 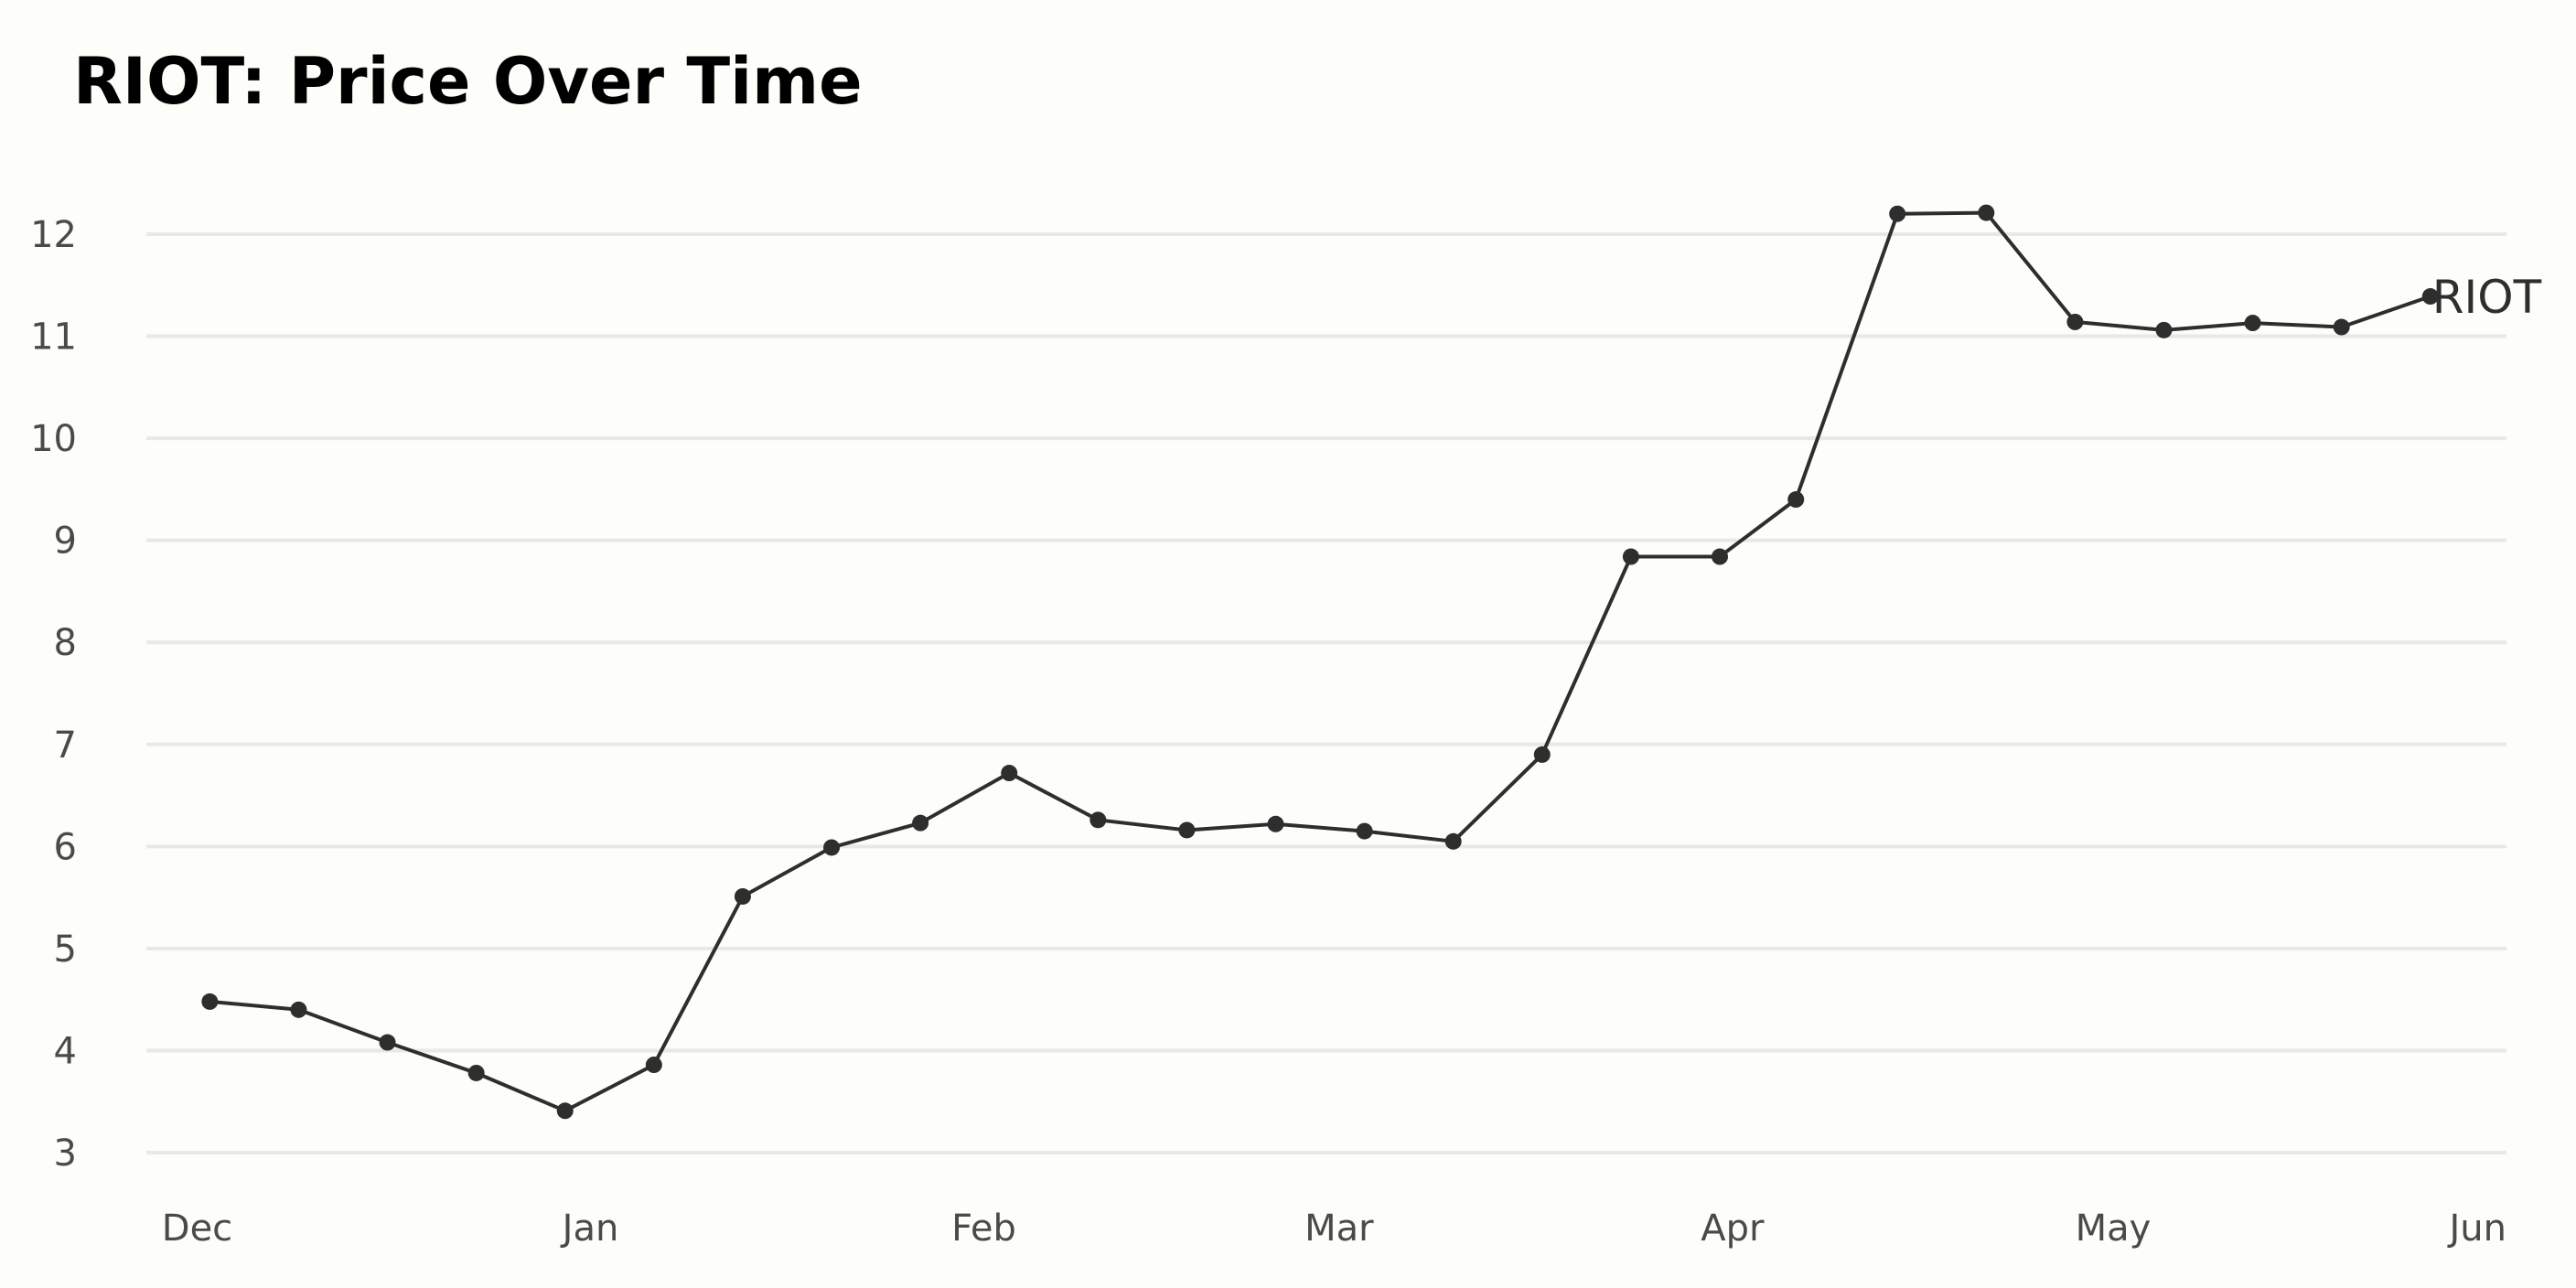 What do you see at coordinates (66, 1153) in the screenshot?
I see `y-tick-label: 3` at bounding box center [66, 1153].